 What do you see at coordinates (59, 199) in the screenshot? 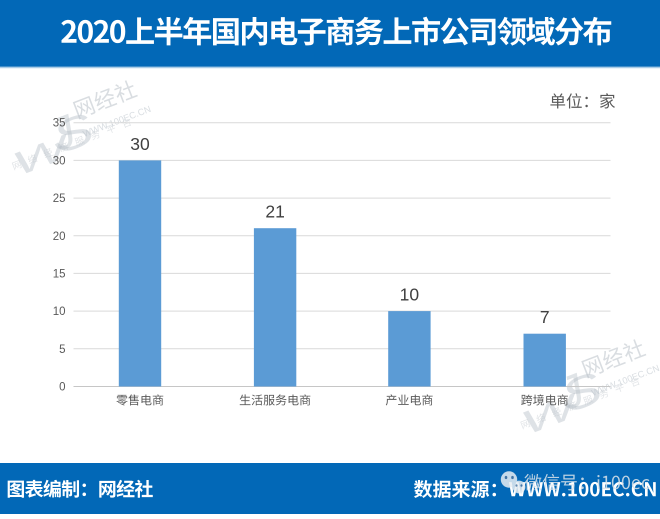
I see `svg-text: 25` at bounding box center [59, 199].